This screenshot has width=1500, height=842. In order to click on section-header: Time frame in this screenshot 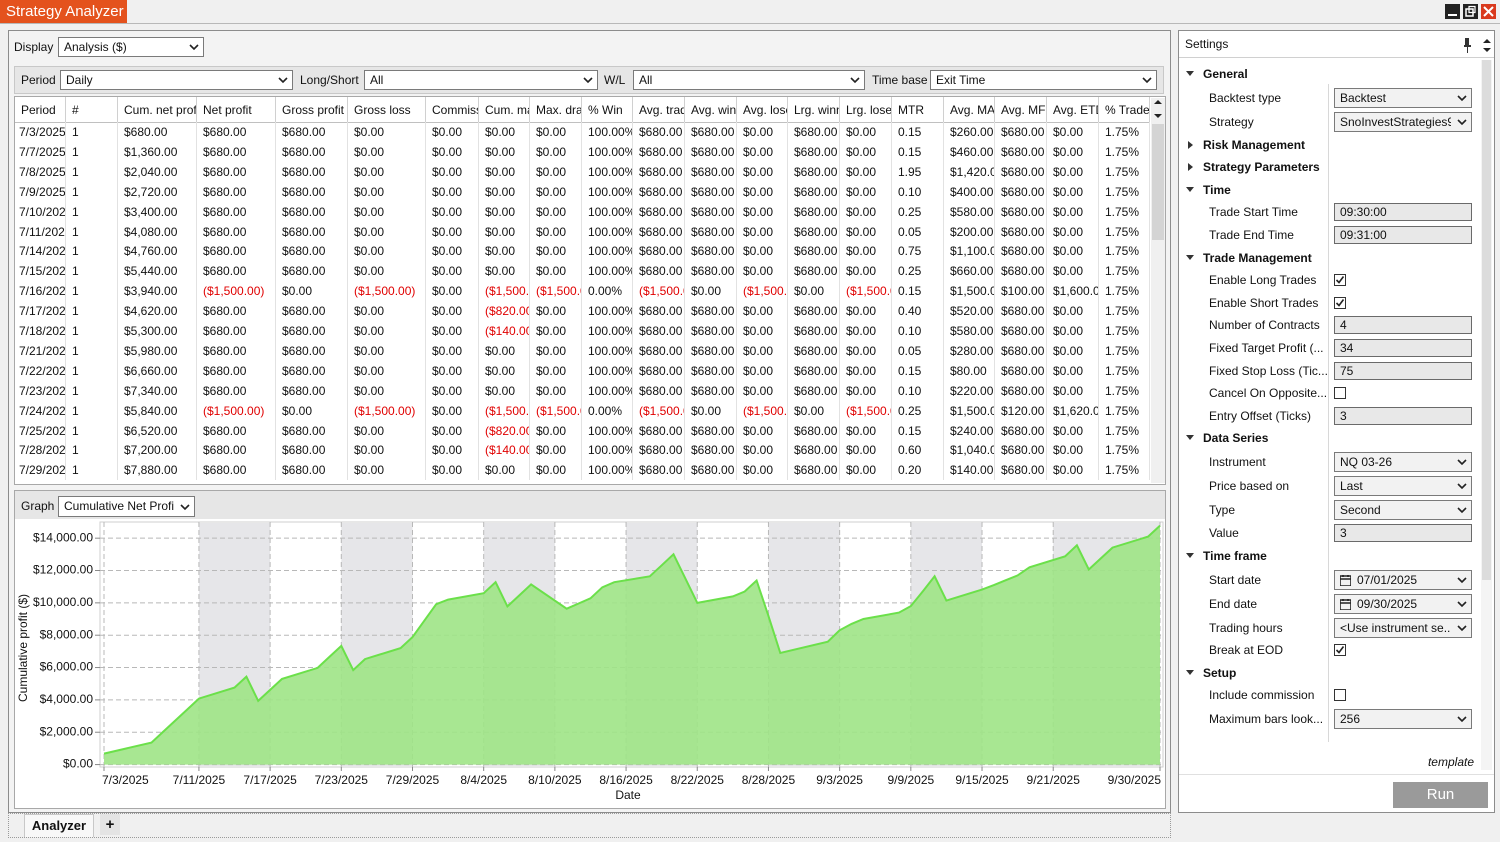, I will do `click(1235, 555)`.